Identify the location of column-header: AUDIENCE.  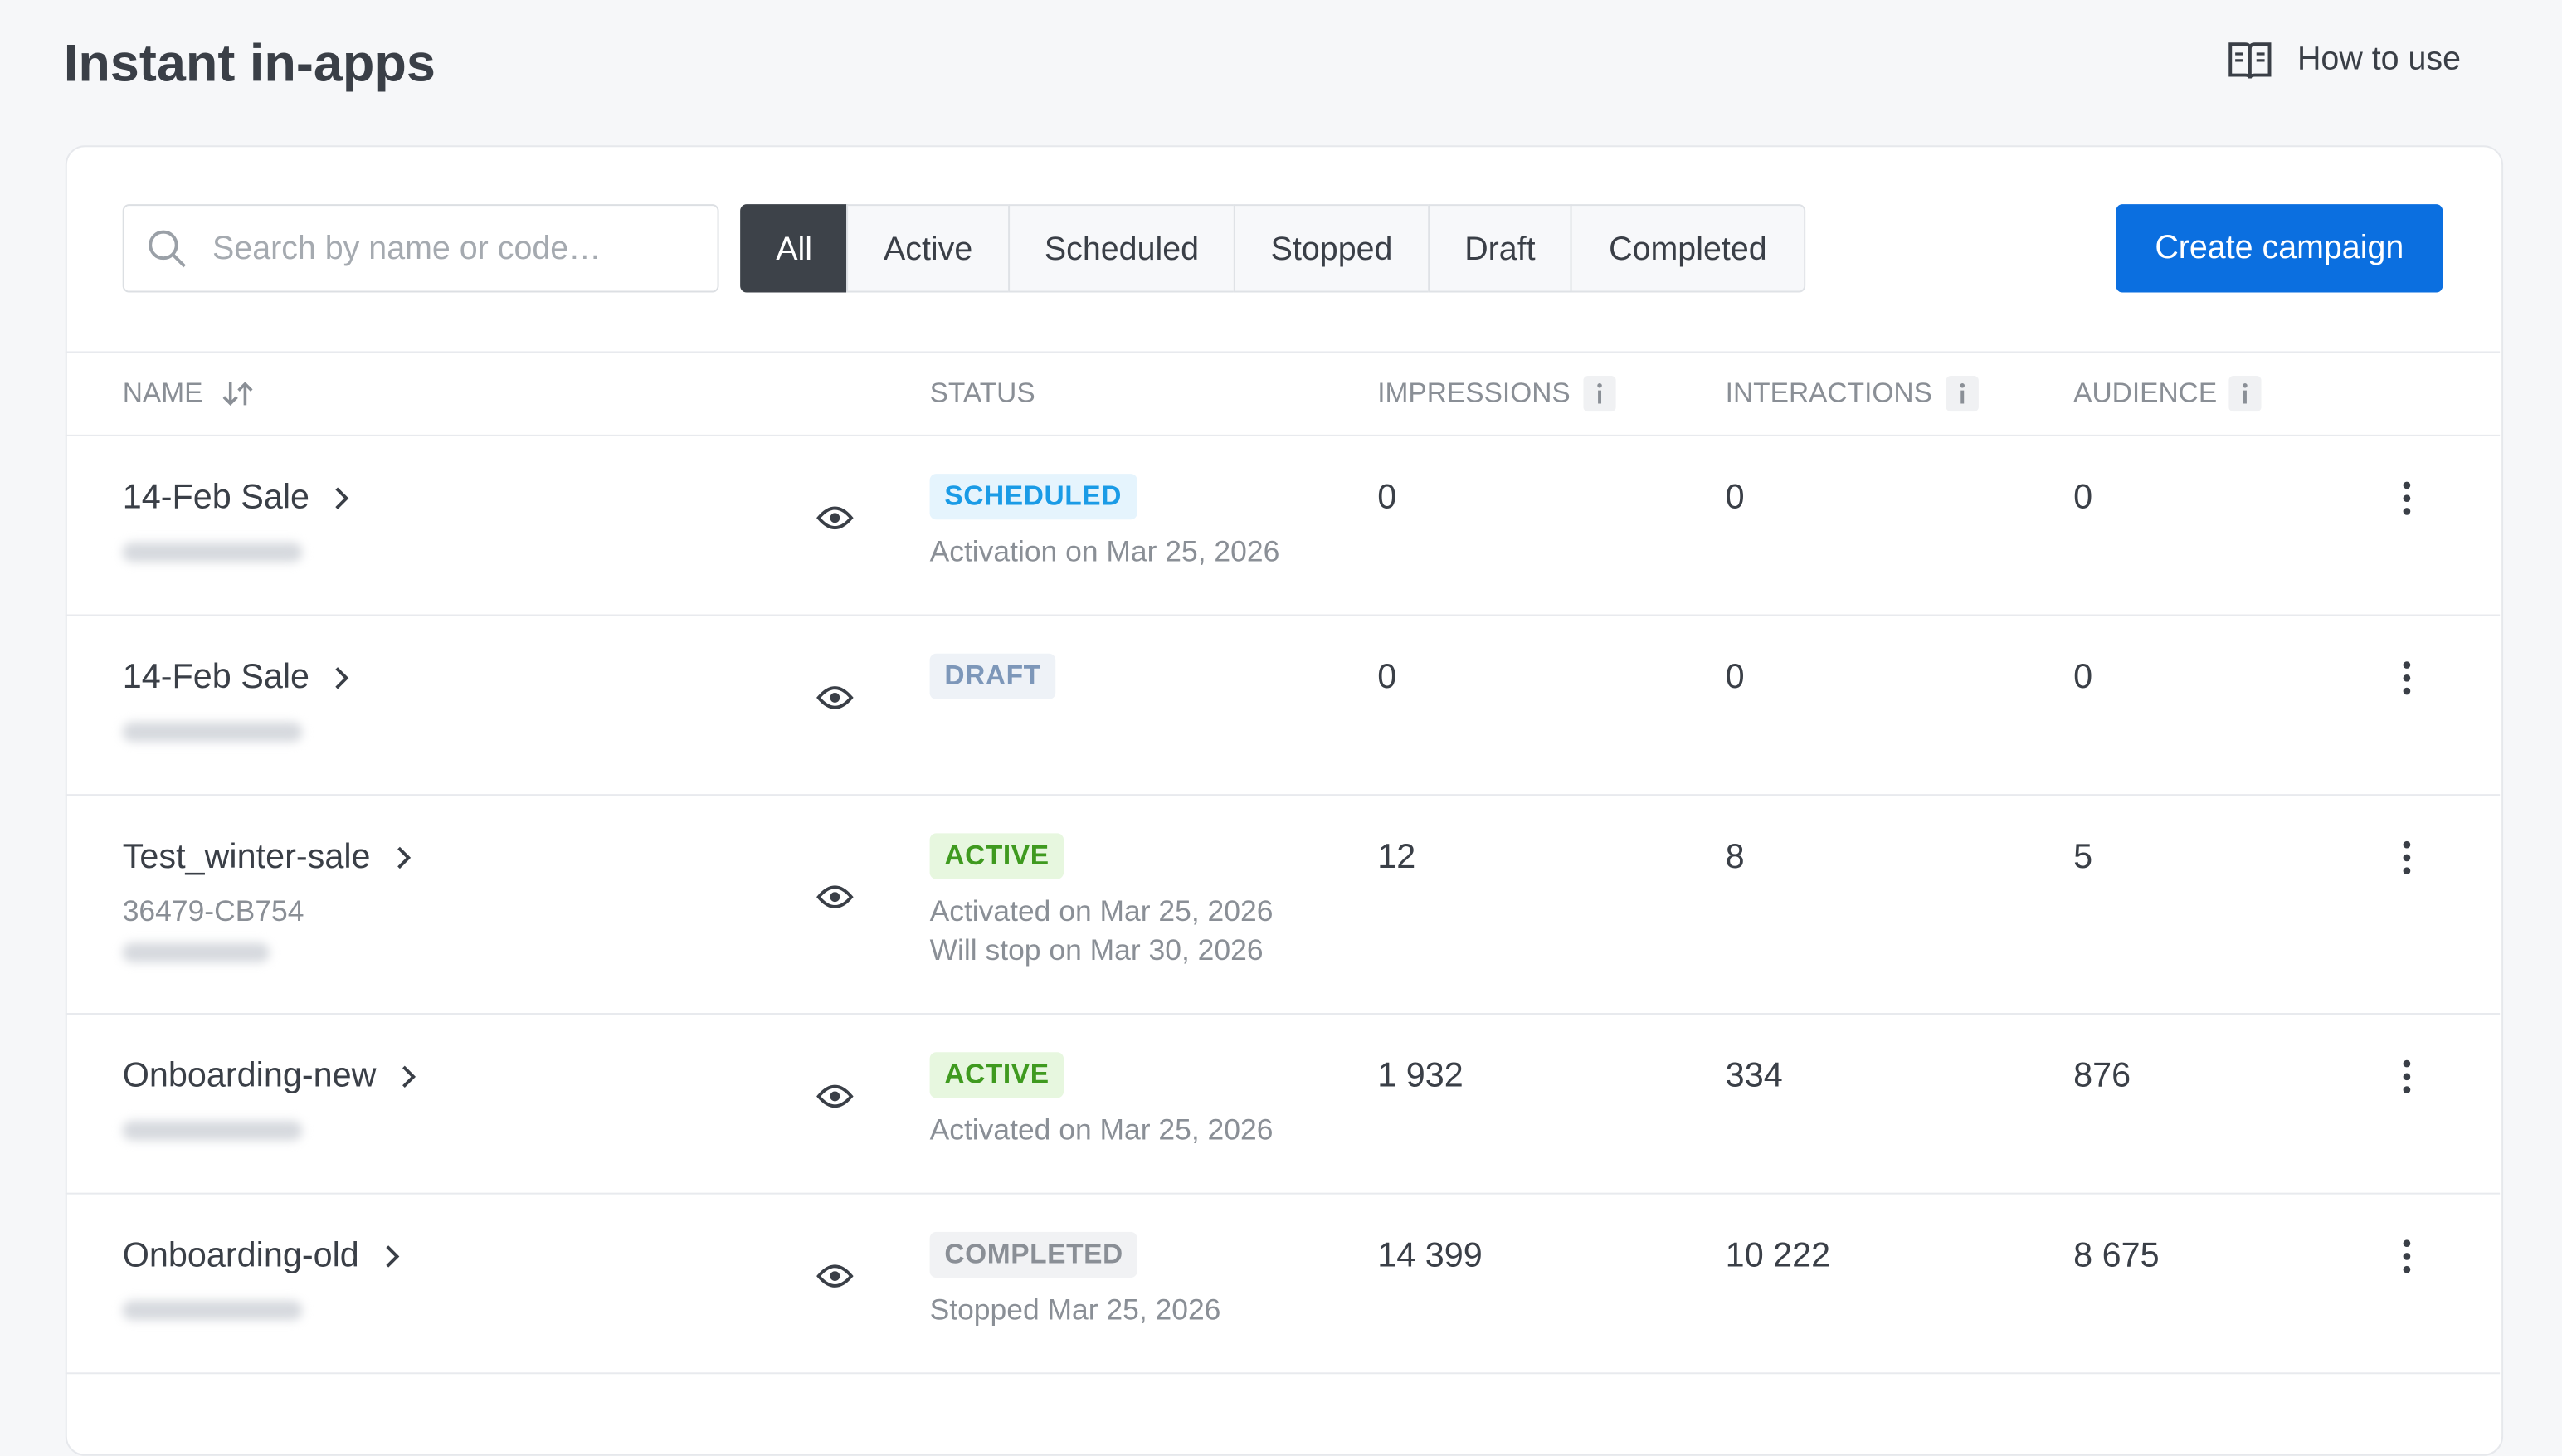
(2145, 393).